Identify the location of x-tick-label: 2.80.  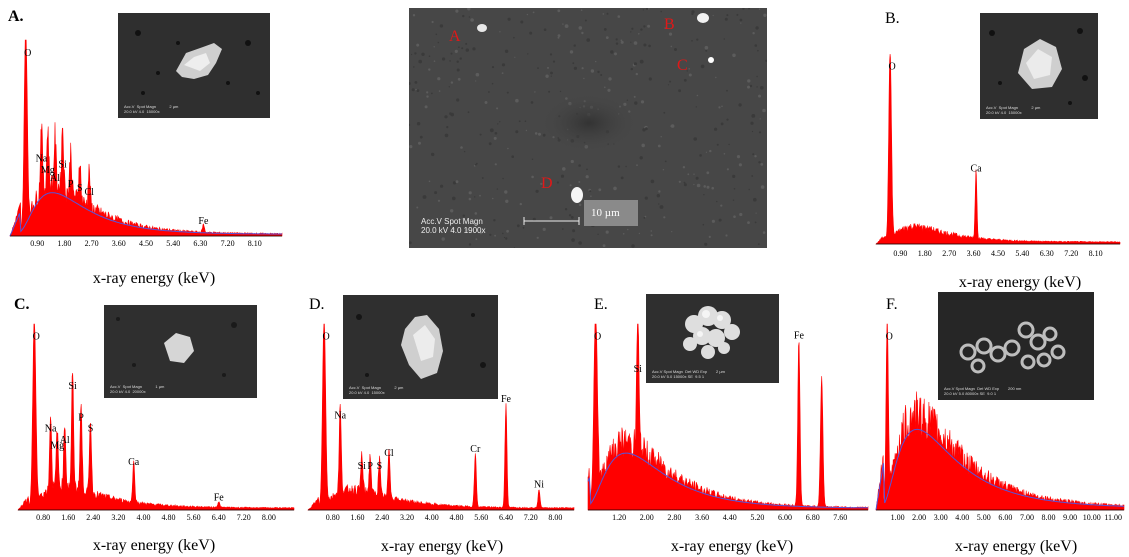
(674, 517).